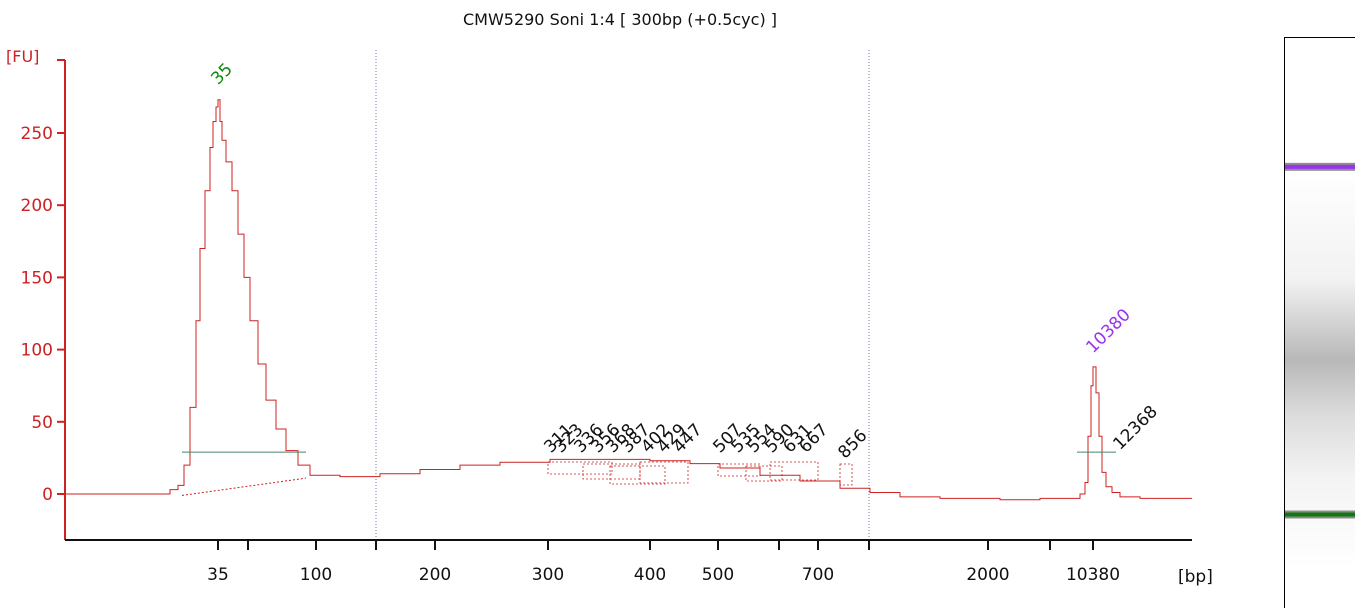 This screenshot has width=1355, height=612. Describe the element at coordinates (1093, 575) in the screenshot. I see `x-tick-label: 10380` at that location.